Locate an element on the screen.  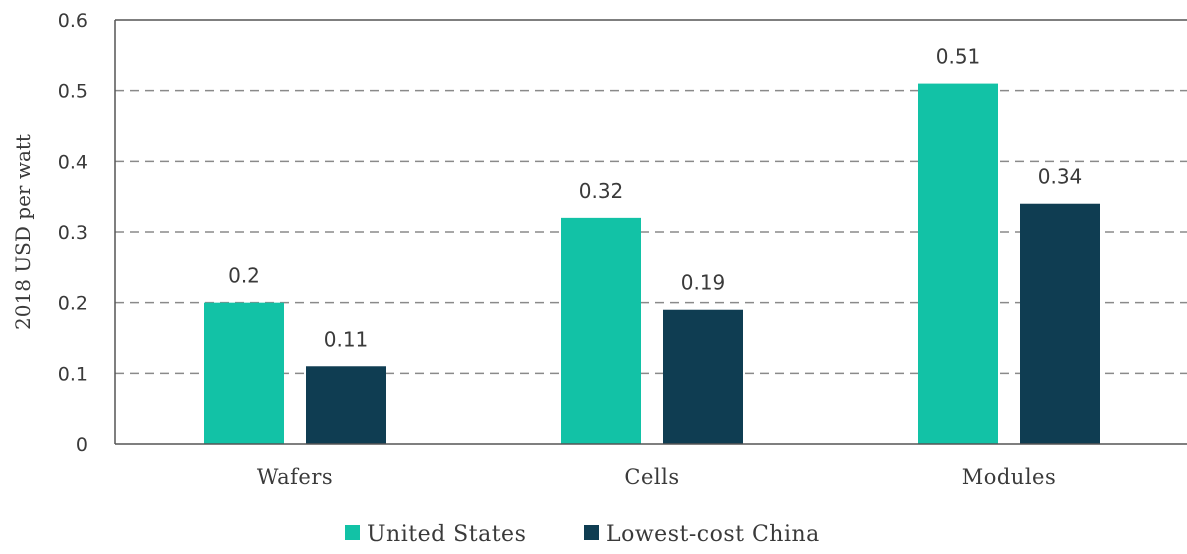
legend-label: Lowest-cost China is located at coordinates (713, 534).